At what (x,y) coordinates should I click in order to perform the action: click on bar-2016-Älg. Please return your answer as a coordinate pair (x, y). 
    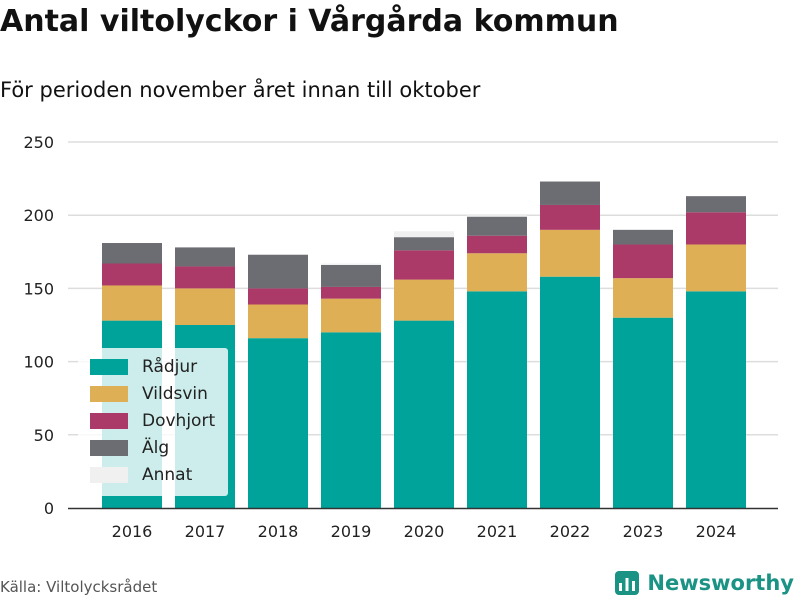
    Looking at the image, I should click on (132, 253).